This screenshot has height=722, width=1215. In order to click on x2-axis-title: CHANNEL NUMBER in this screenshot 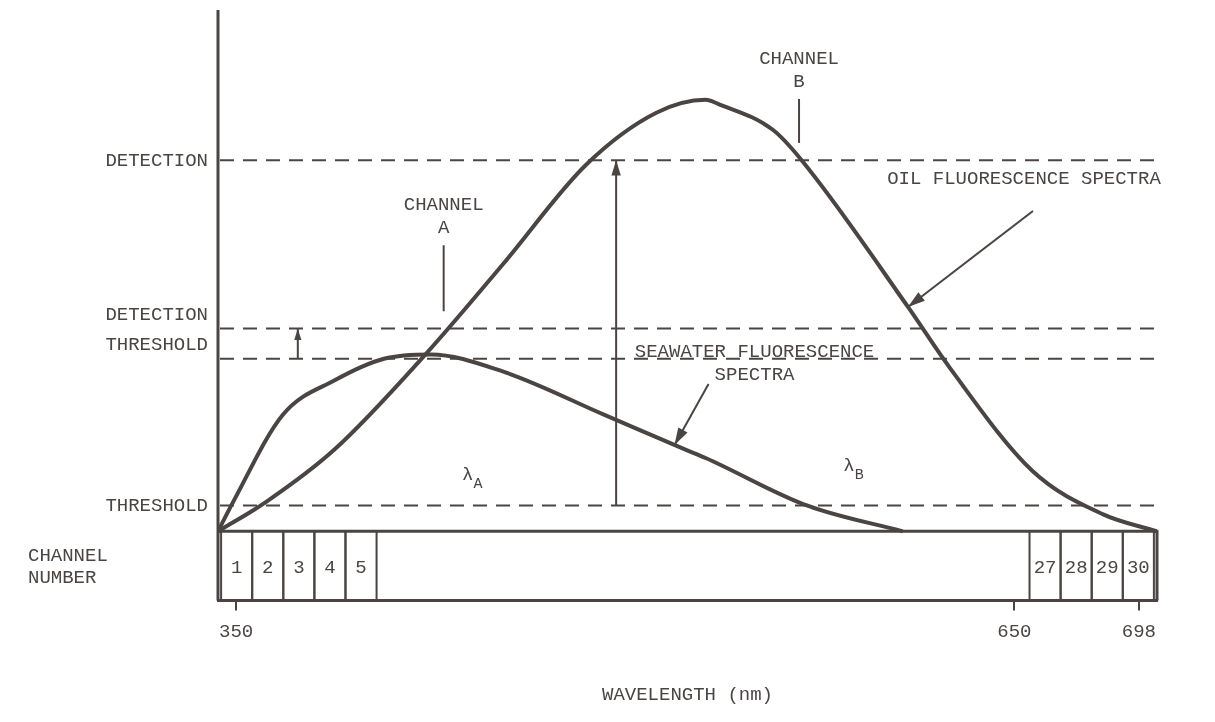, I will do `click(68, 566)`.